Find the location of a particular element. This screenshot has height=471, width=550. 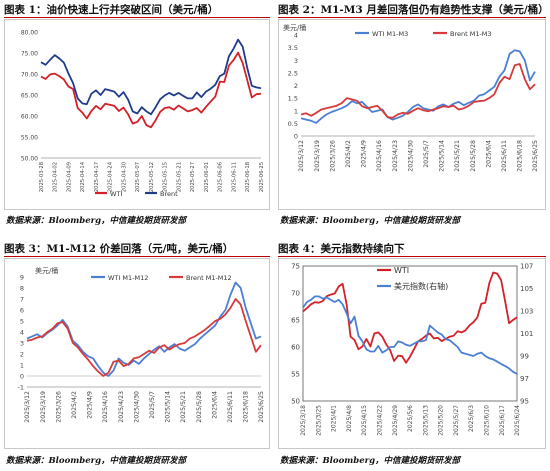

plot-border is located at coordinates (410, 333).